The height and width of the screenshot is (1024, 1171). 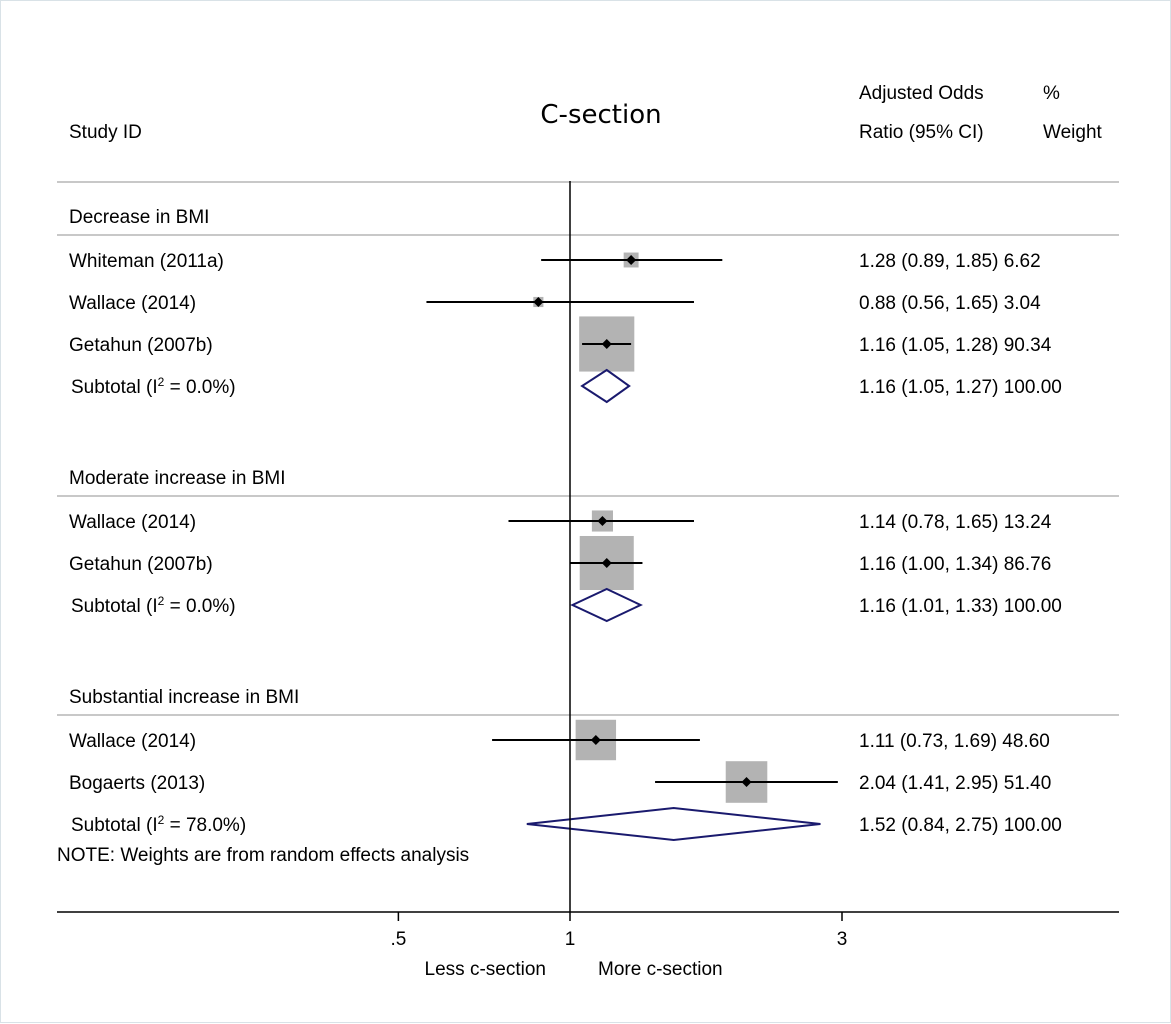 I want to click on group-heading: Substantial increase in BMI, so click(x=184, y=697).